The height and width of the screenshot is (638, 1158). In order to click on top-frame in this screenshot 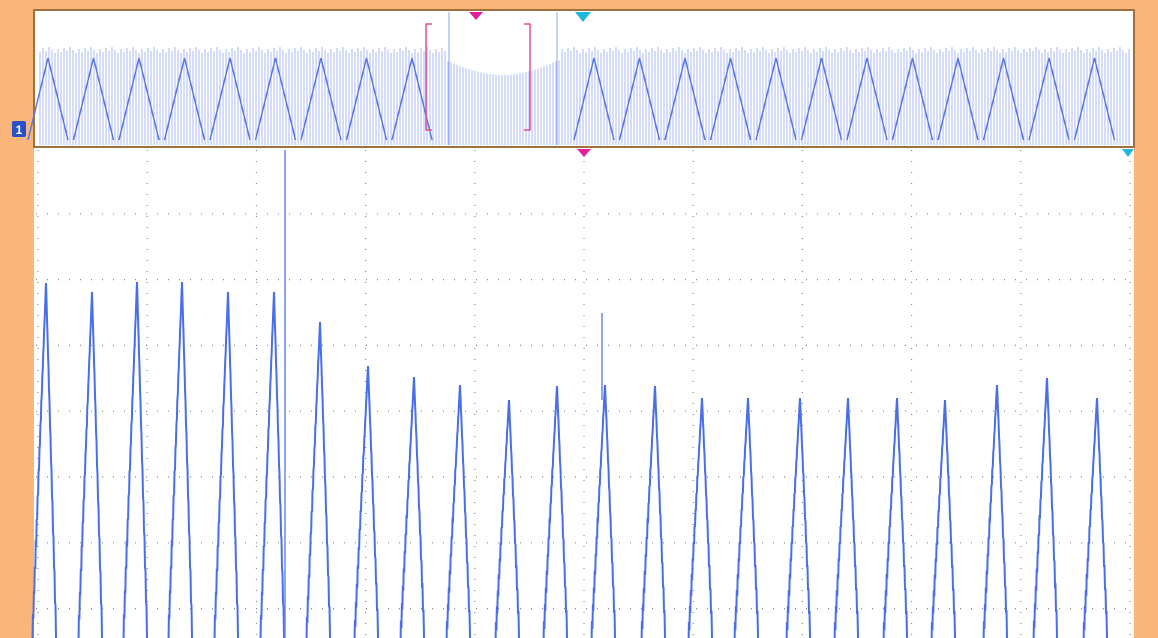, I will do `click(579, 5)`.